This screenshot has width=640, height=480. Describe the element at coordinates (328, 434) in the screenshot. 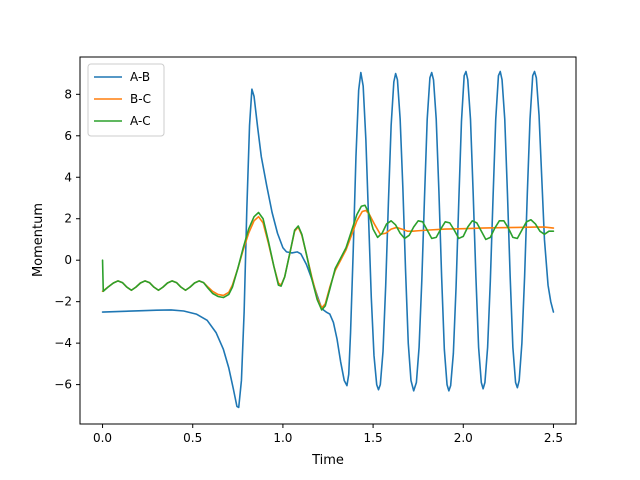

I see `x-axis: 0.0 0.5 1.0 1.5 2.0 2.5` at that location.